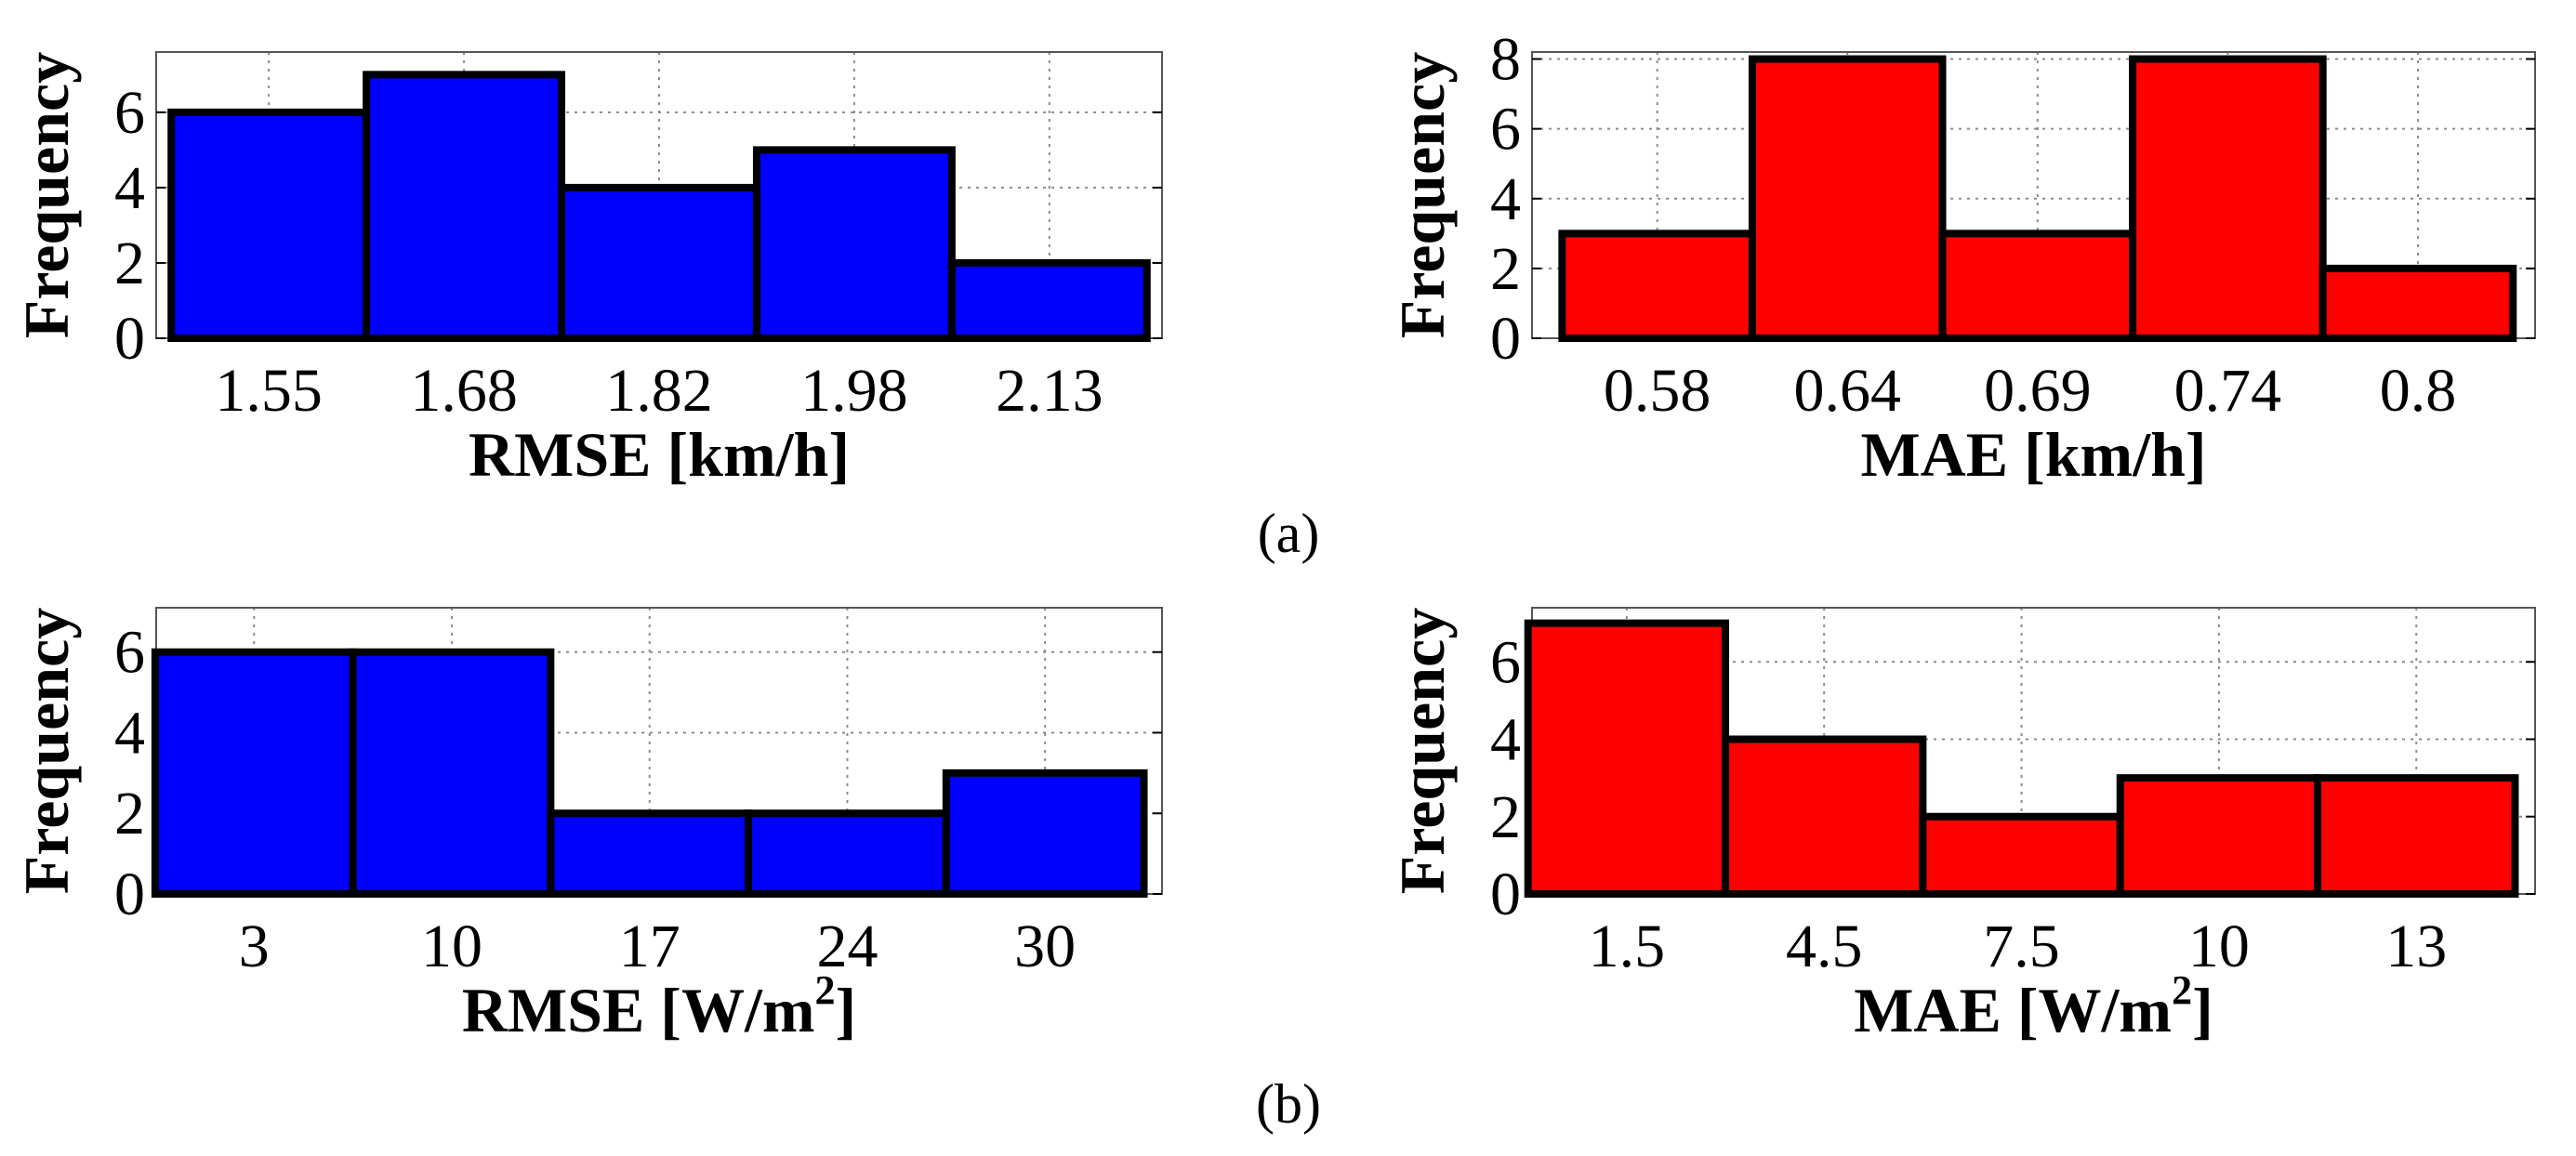 This screenshot has height=1156, width=2576. Describe the element at coordinates (1289, 533) in the screenshot. I see `caption-a: (a)` at that location.